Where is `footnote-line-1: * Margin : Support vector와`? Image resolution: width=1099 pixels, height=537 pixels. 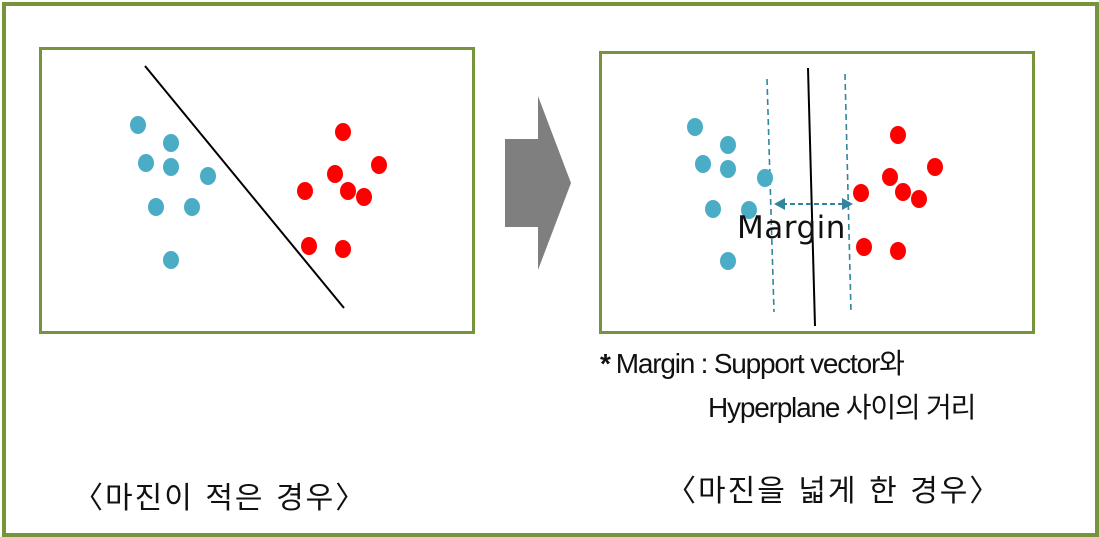 footnote-line-1: * Margin : Support vector와 is located at coordinates (752, 362).